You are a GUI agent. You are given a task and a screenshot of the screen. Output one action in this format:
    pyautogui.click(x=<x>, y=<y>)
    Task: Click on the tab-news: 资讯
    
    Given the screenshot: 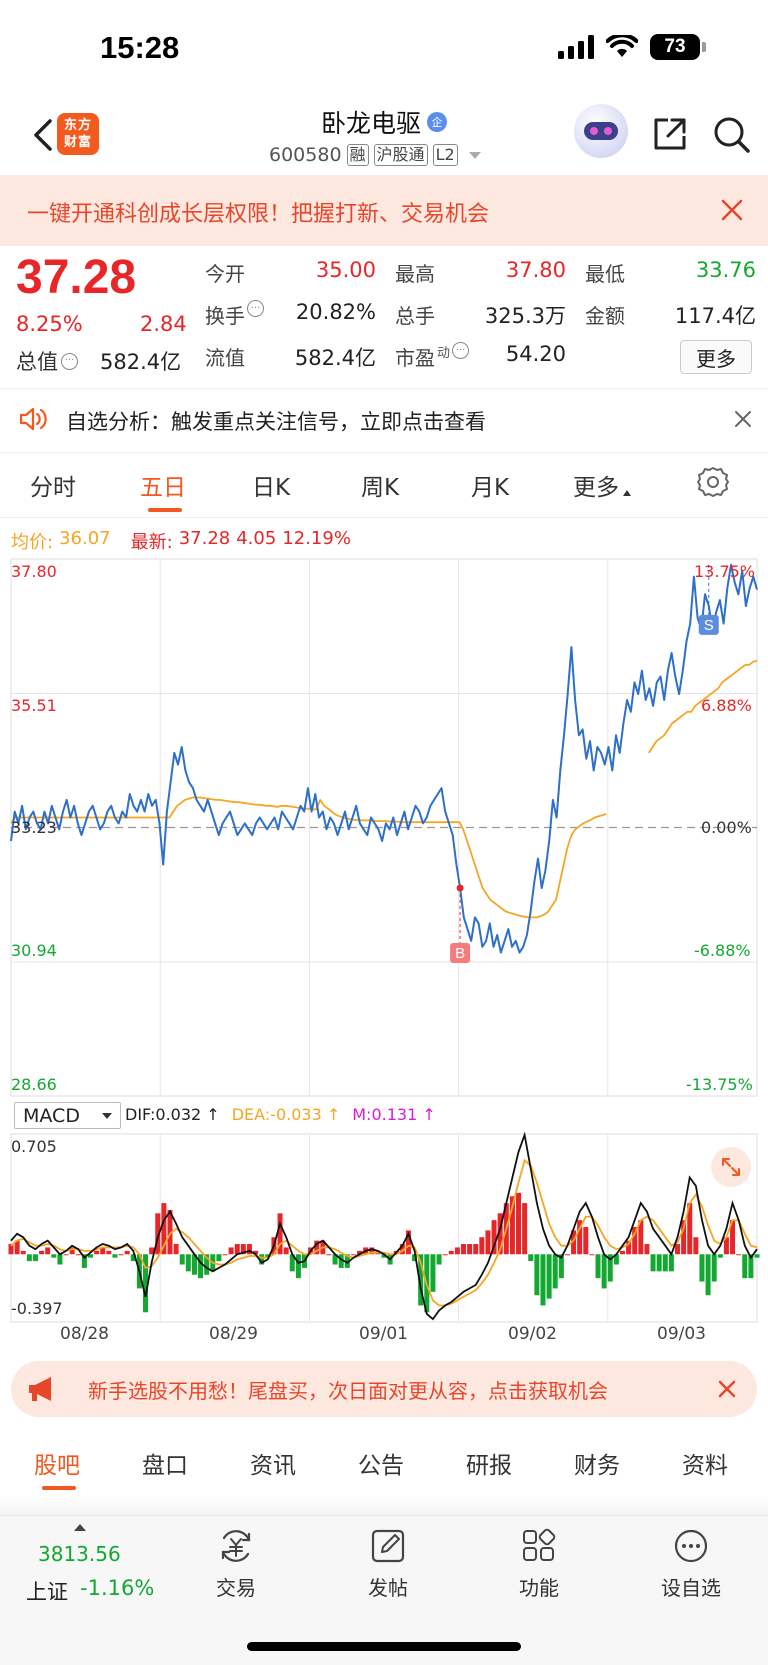 What is the action you would take?
    pyautogui.click(x=273, y=1466)
    